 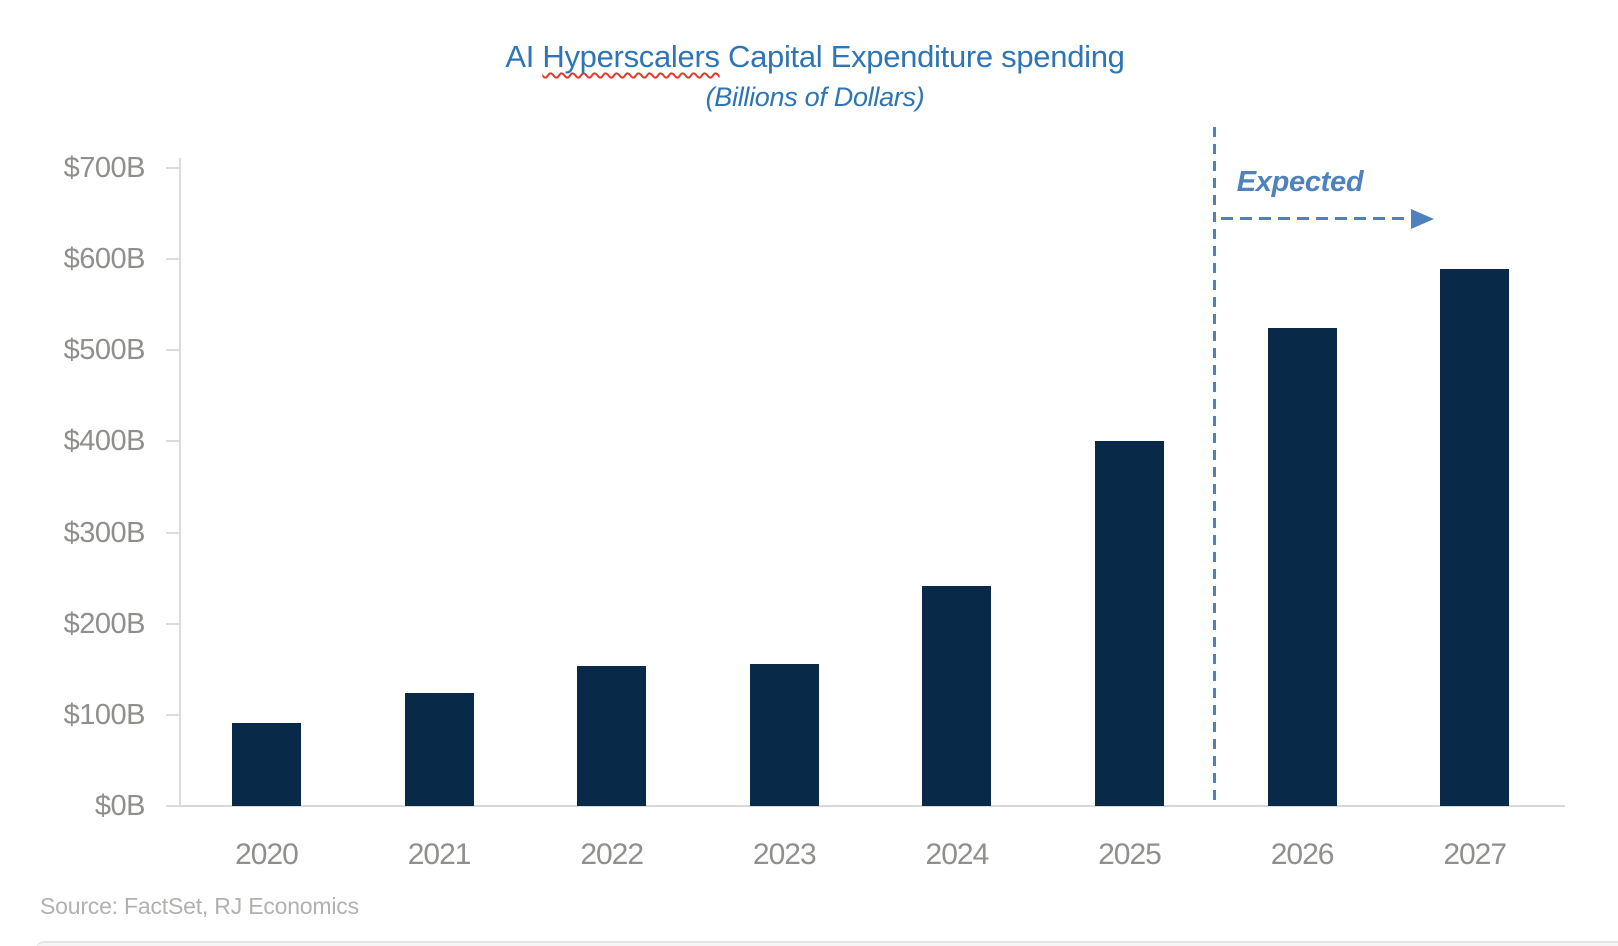 What do you see at coordinates (439, 749) in the screenshot?
I see `bar-2021` at bounding box center [439, 749].